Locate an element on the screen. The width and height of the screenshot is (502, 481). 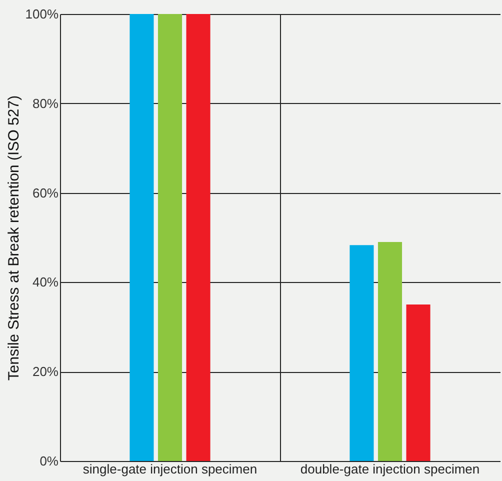
x-tick-label: double-gate injection specimen is located at coordinates (390, 469).